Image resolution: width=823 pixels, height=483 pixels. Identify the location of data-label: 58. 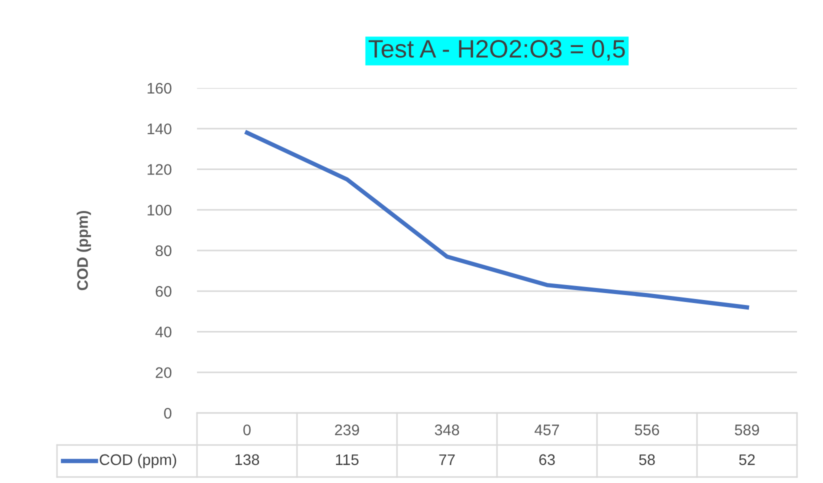
(647, 460).